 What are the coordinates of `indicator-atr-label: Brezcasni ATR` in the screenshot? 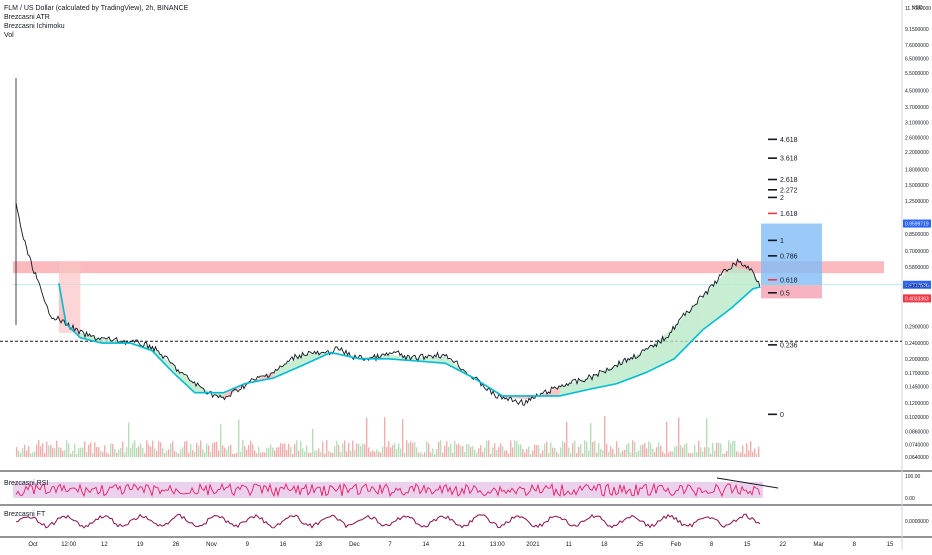 It's located at (27, 17).